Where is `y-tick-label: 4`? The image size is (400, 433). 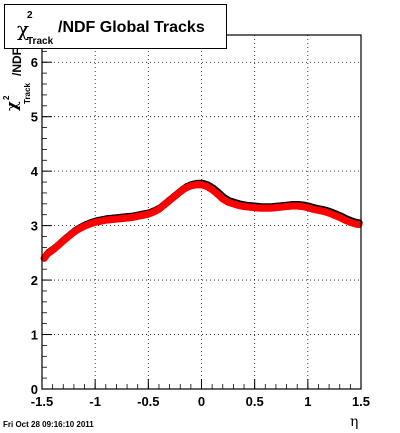
y-tick-label: 4 is located at coordinates (35, 171).